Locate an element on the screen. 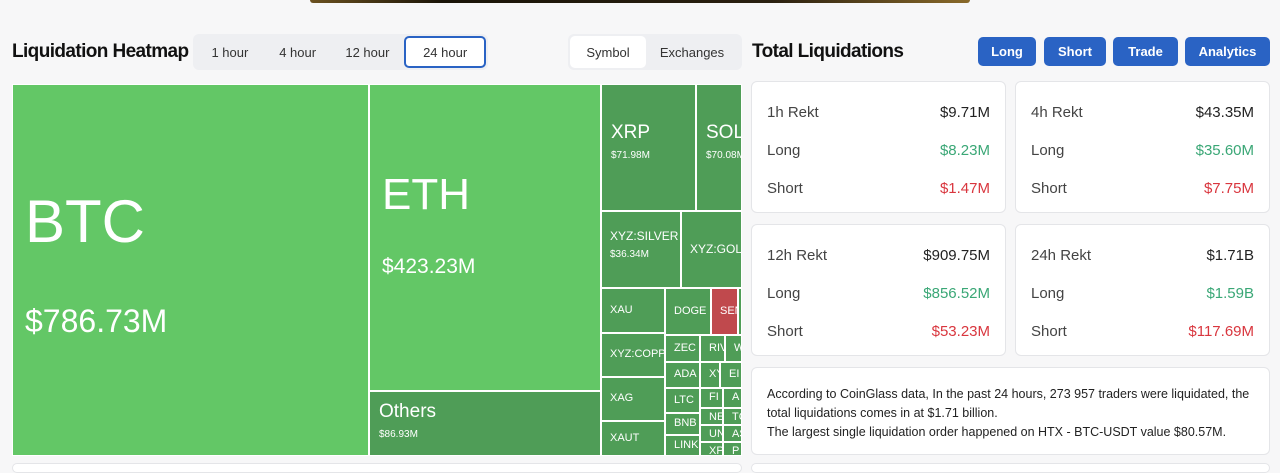 The height and width of the screenshot is (473, 1280). treemap-tile-zec: ZEC is located at coordinates (682, 348).